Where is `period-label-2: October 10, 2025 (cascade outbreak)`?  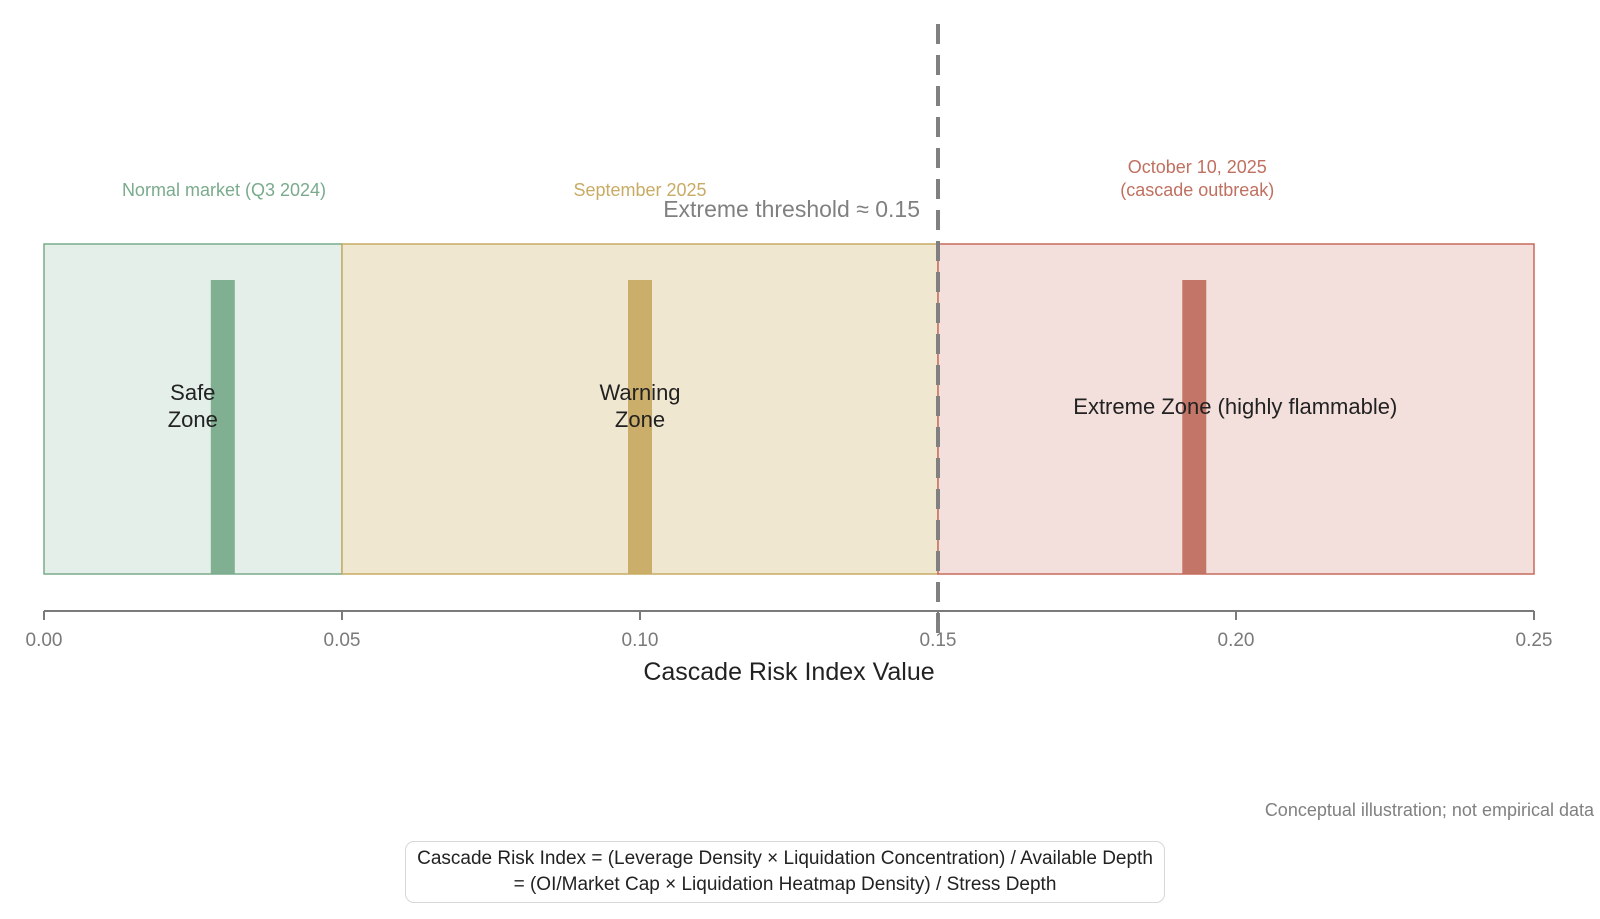 period-label-2: October 10, 2025 (cascade outbreak) is located at coordinates (1197, 178).